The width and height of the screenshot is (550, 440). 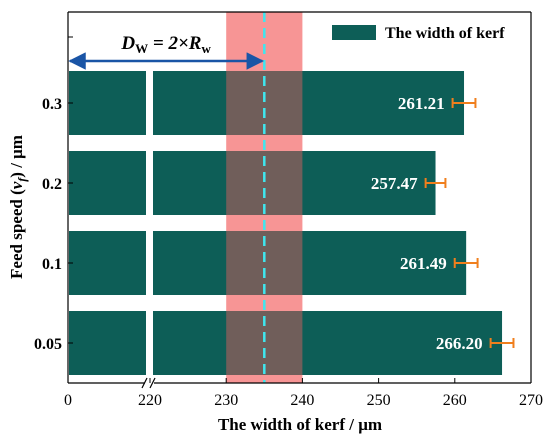 I want to click on legend-label: The width of kerf, so click(x=445, y=33).